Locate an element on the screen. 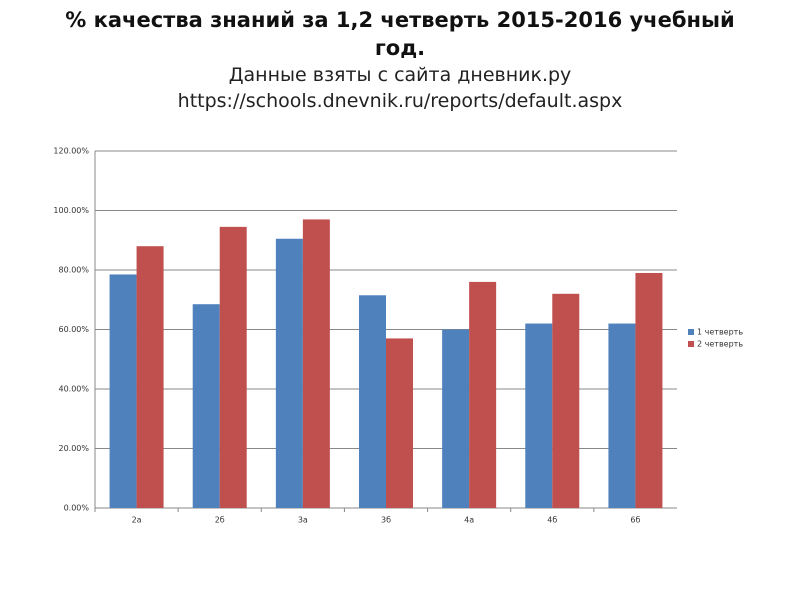  y-tick-label: 20.00% is located at coordinates (73, 448).